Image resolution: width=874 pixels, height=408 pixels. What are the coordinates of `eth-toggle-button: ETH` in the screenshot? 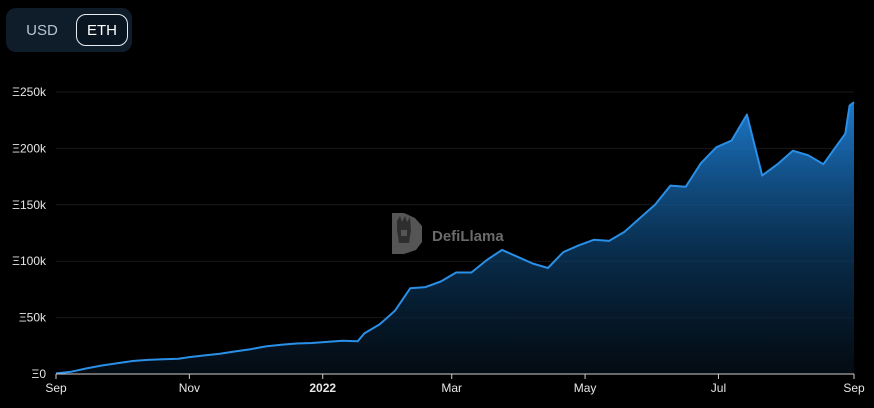 It's located at (102, 30).